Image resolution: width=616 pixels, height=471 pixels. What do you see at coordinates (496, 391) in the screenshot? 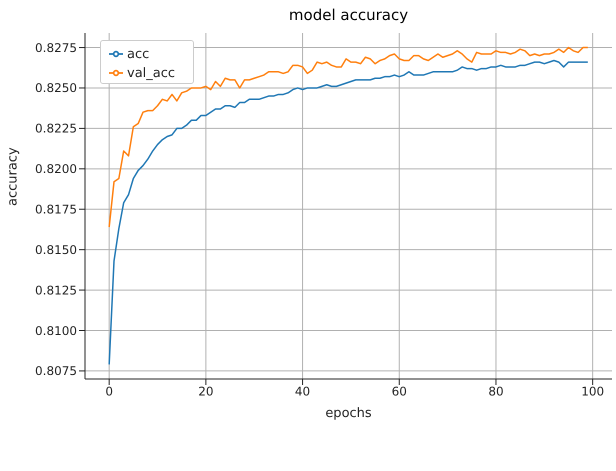
I see `x-tick-label: 80` at bounding box center [496, 391].